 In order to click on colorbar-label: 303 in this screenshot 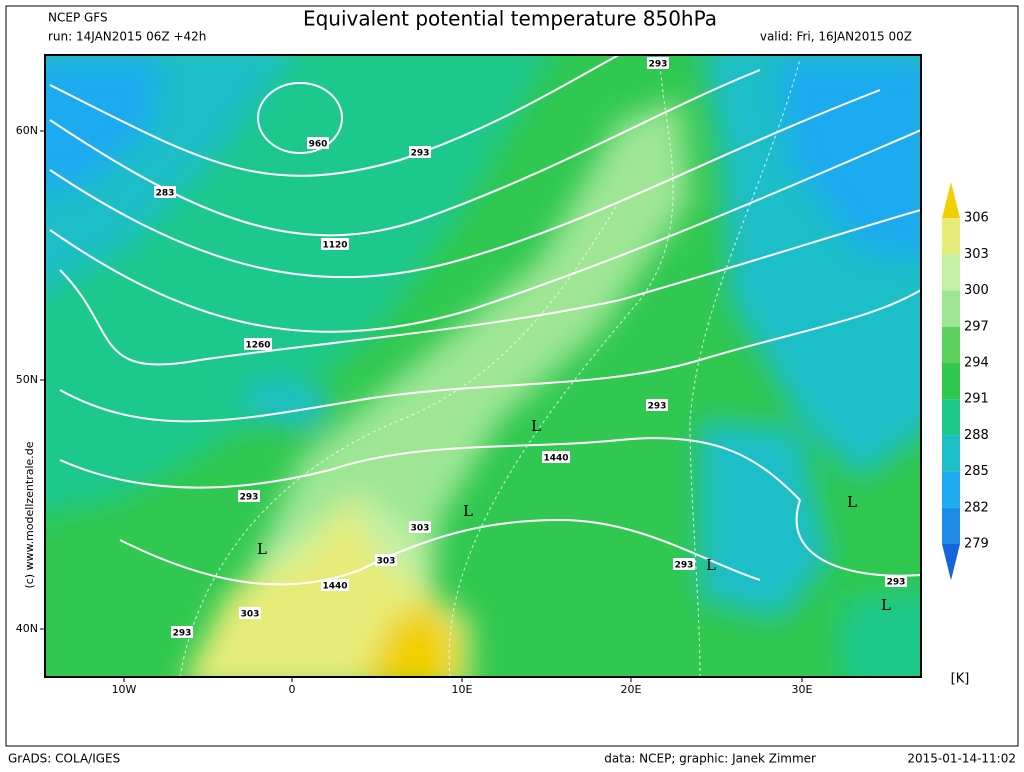, I will do `click(976, 254)`.